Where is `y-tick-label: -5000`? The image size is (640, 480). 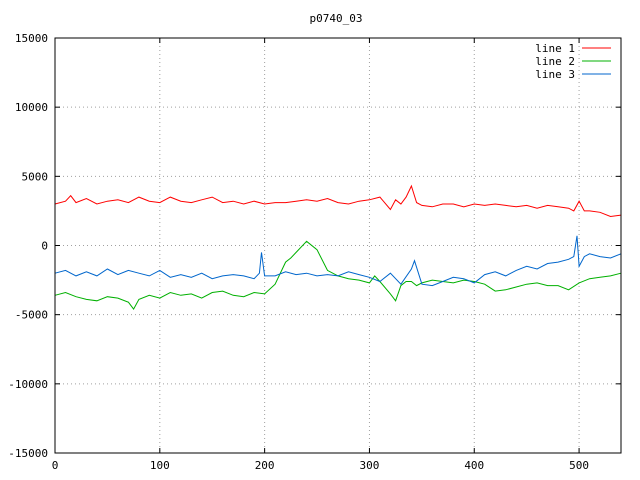
y-tick-label: -5000 is located at coordinates (31, 315).